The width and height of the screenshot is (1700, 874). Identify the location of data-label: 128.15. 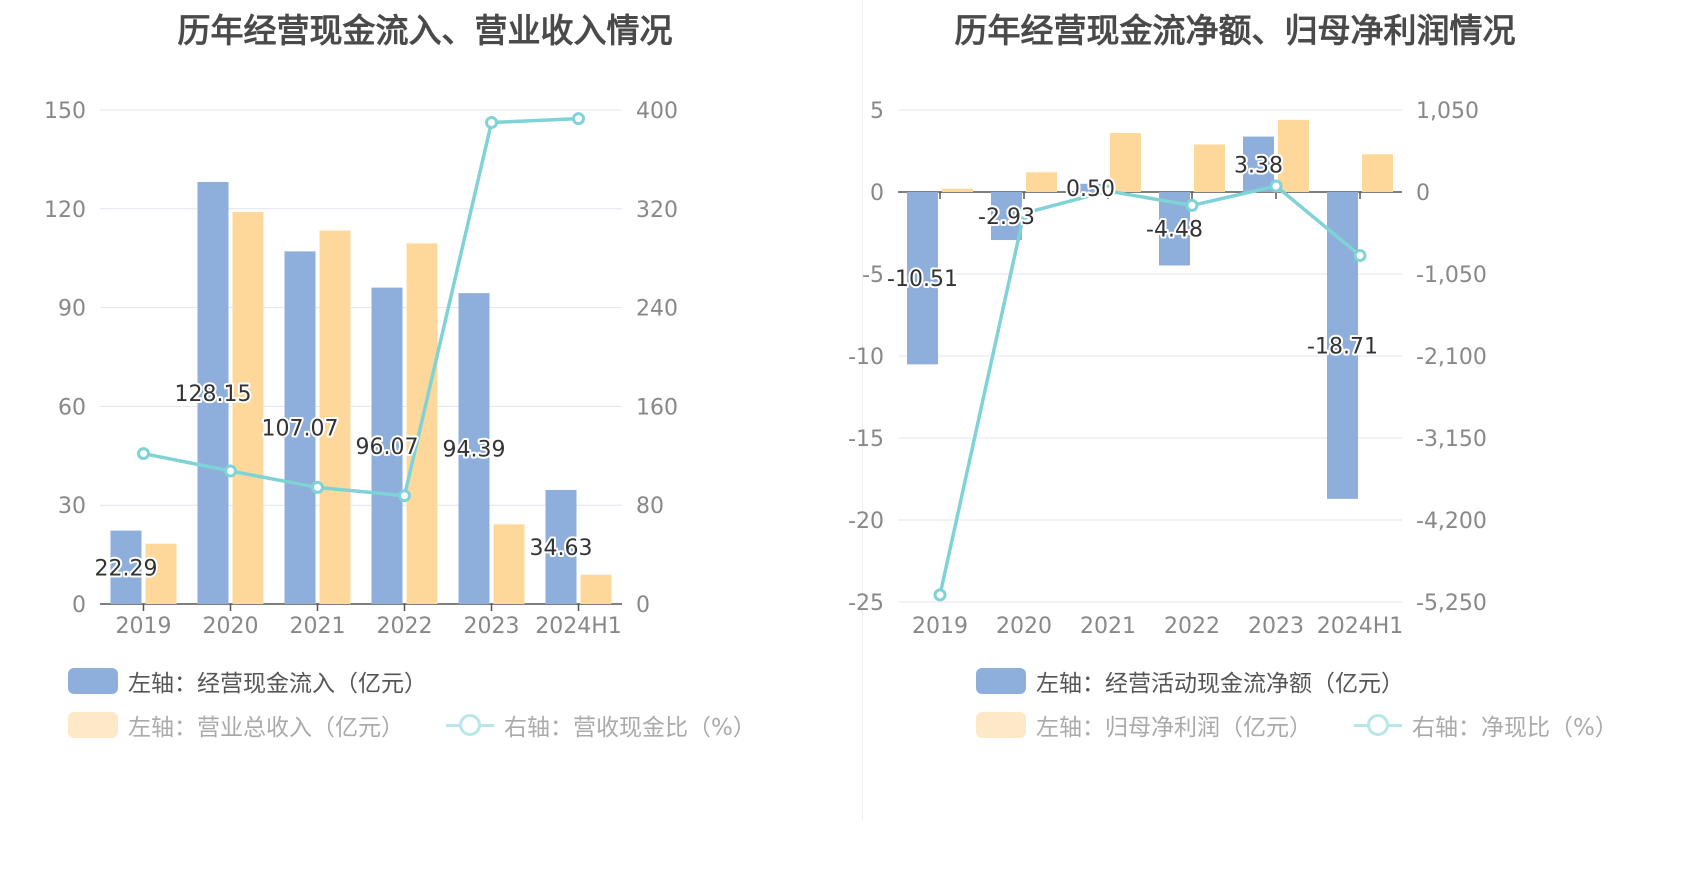
(213, 394).